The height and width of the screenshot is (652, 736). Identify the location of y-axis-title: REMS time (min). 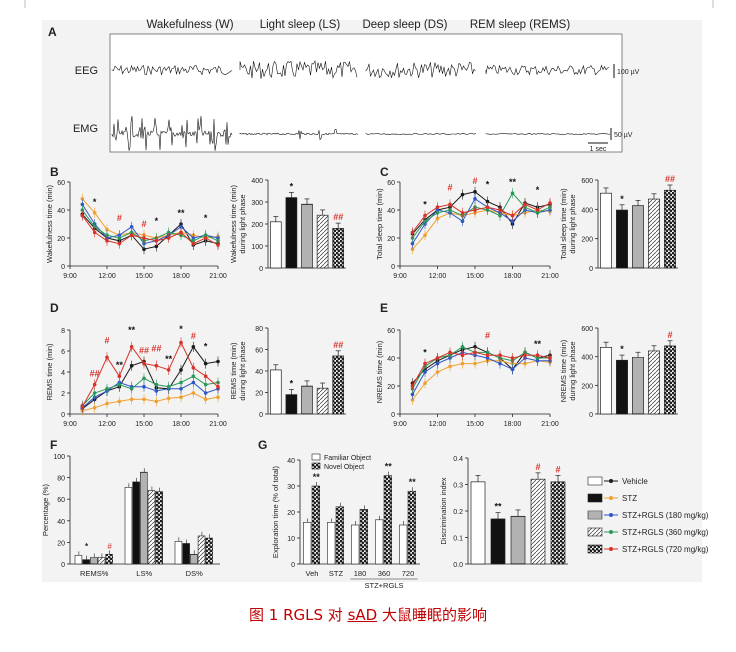
(233, 371).